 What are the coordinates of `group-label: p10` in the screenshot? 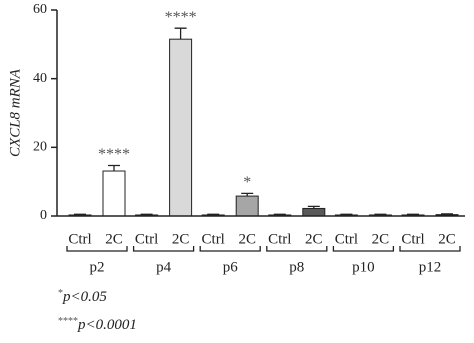 It's located at (363, 267).